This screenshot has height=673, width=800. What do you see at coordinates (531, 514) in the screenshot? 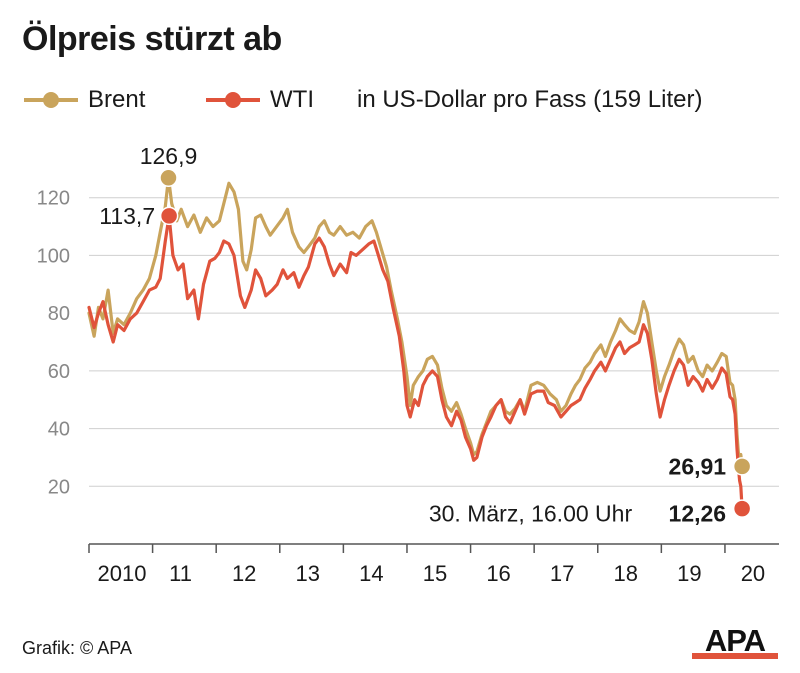
I see `annotation-label: 30. März, 16.00 Uhr` at bounding box center [531, 514].